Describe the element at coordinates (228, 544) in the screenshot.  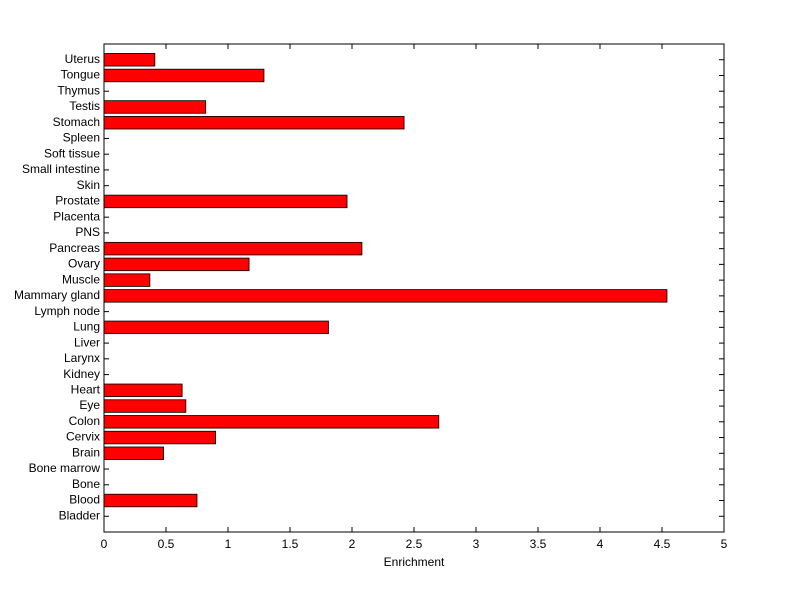
I see `x-tick-label: 1` at that location.